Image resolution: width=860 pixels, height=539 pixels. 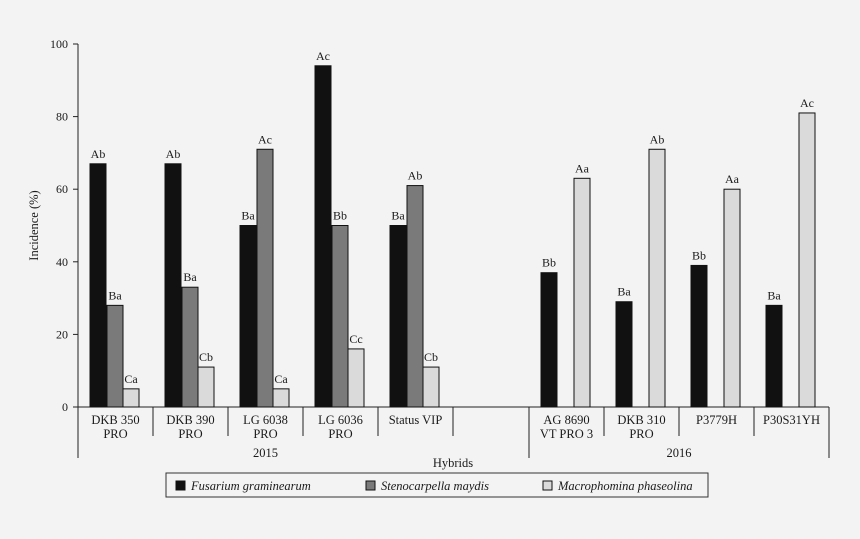 What do you see at coordinates (625, 486) in the screenshot?
I see `legend-label: Macrophomina phaseolina` at bounding box center [625, 486].